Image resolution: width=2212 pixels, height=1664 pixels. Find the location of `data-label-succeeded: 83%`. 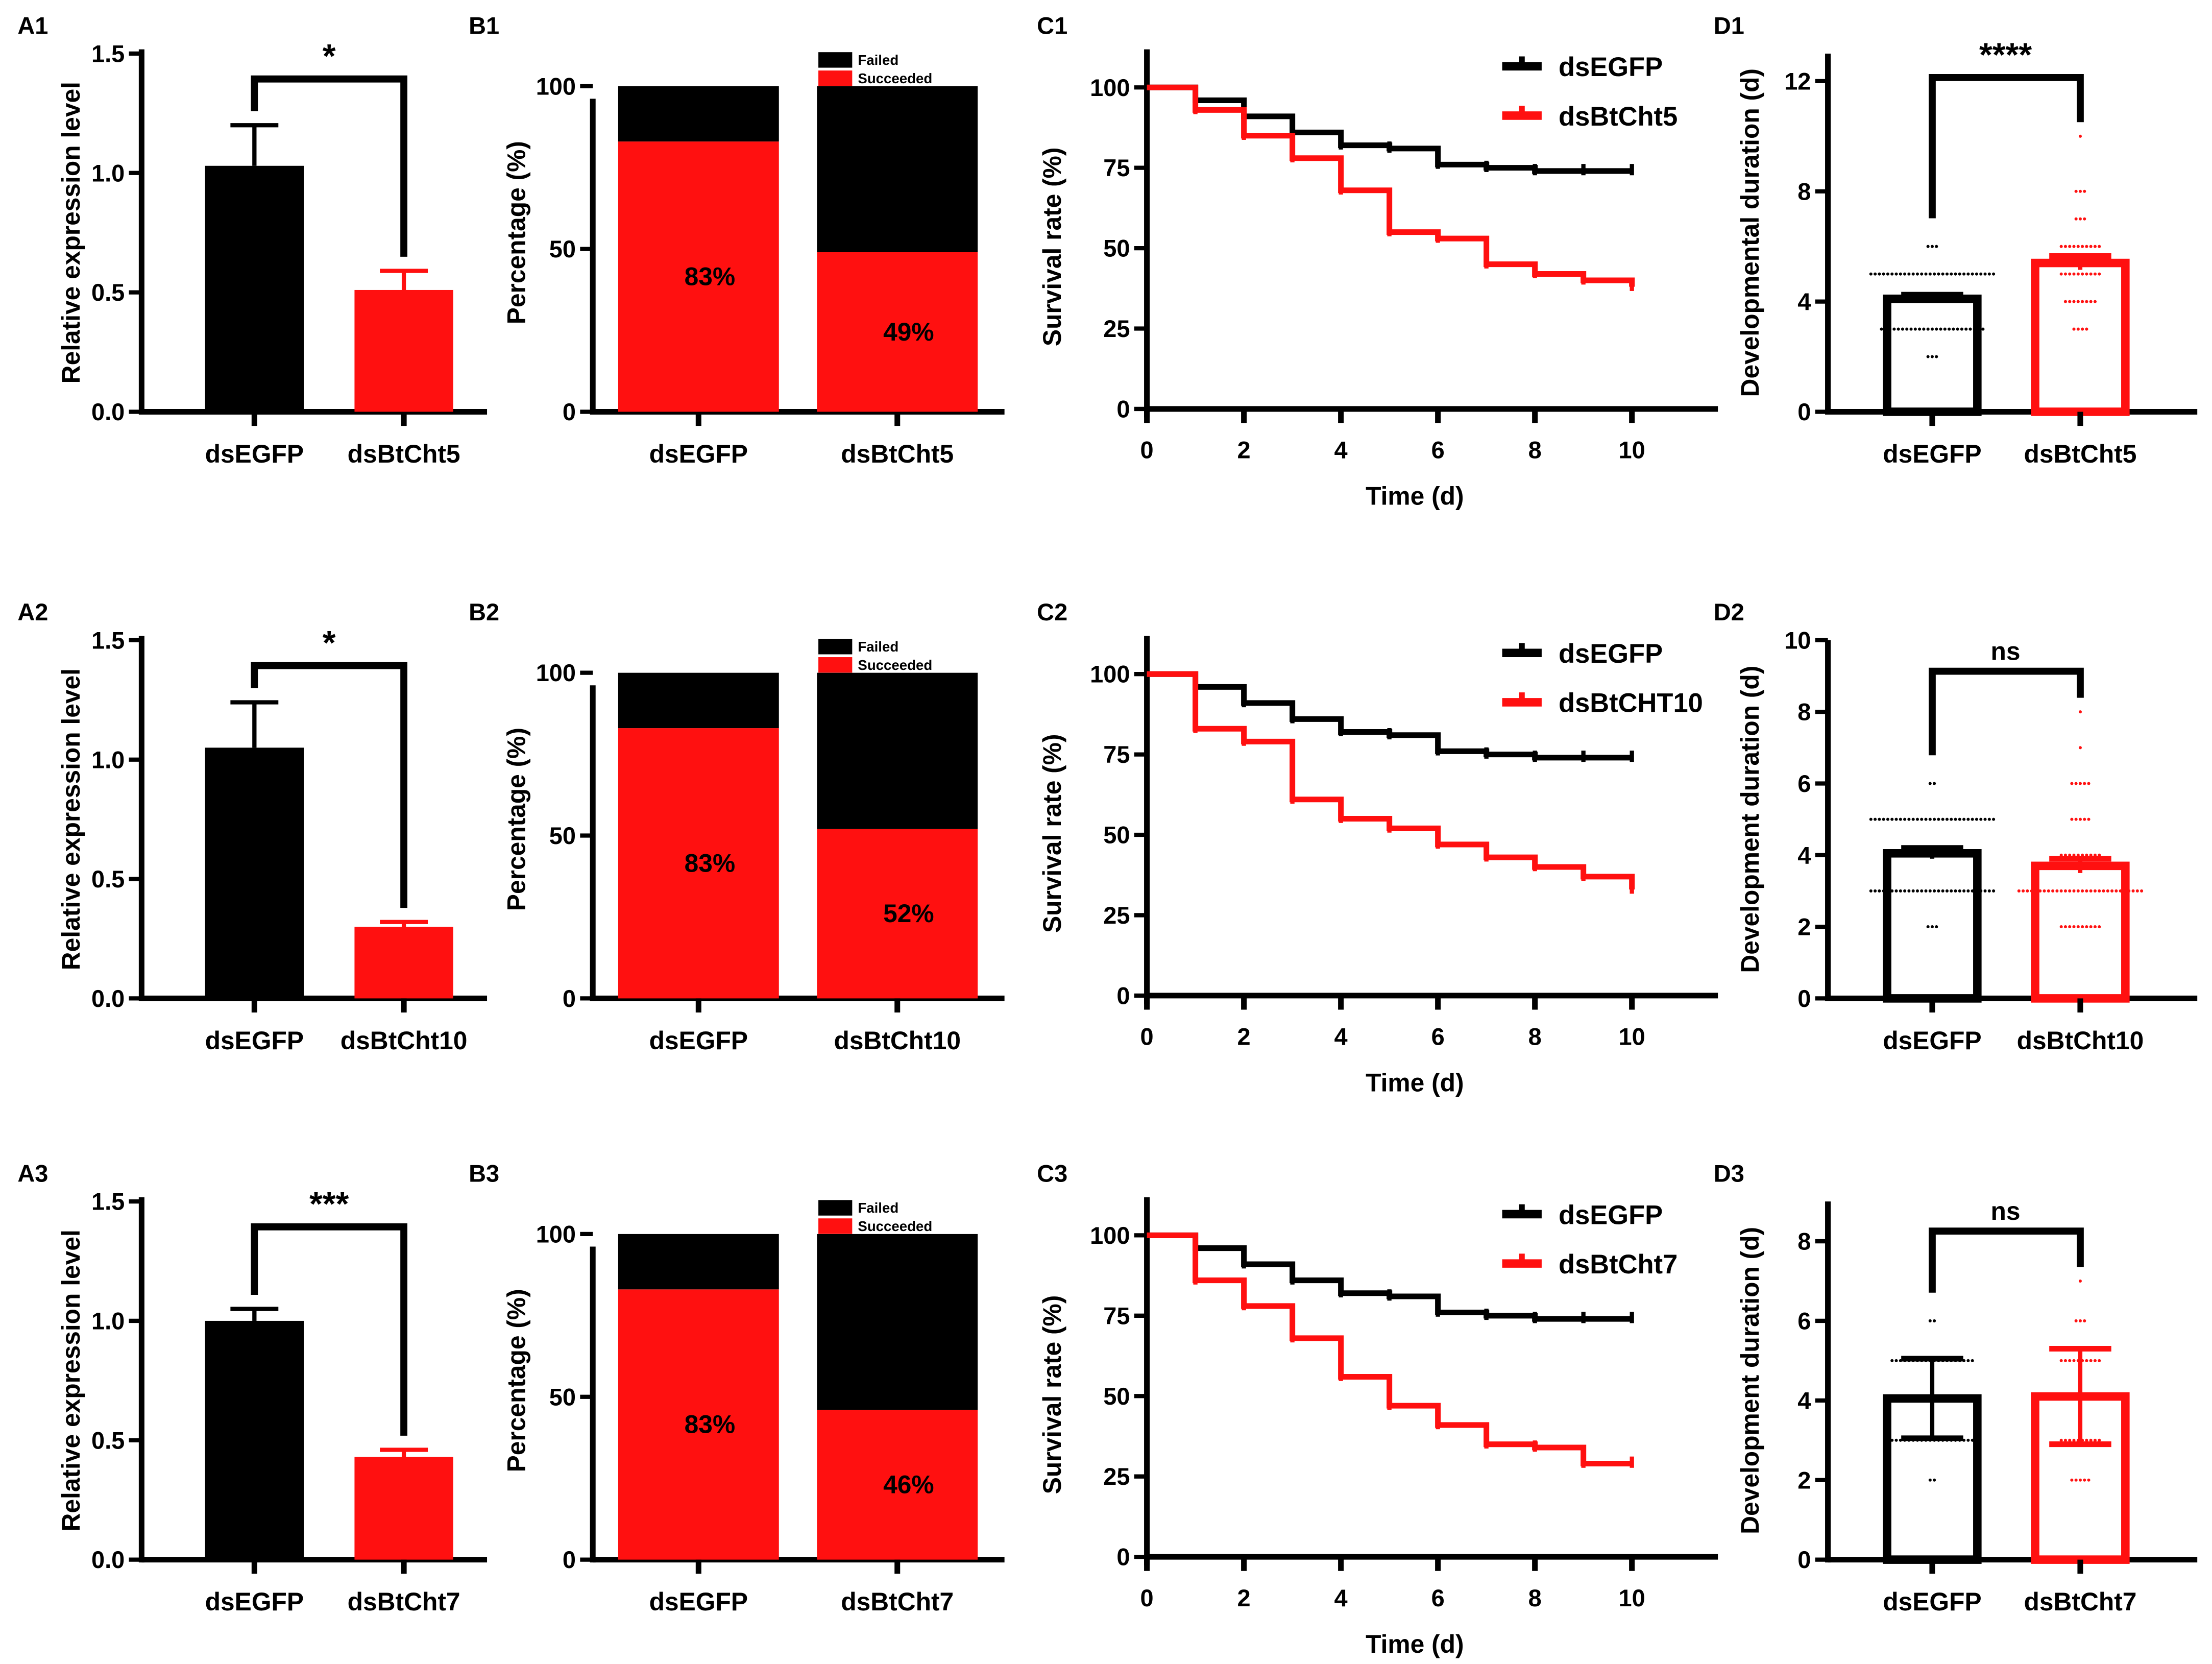

data-label-succeeded: 83% is located at coordinates (710, 1424).